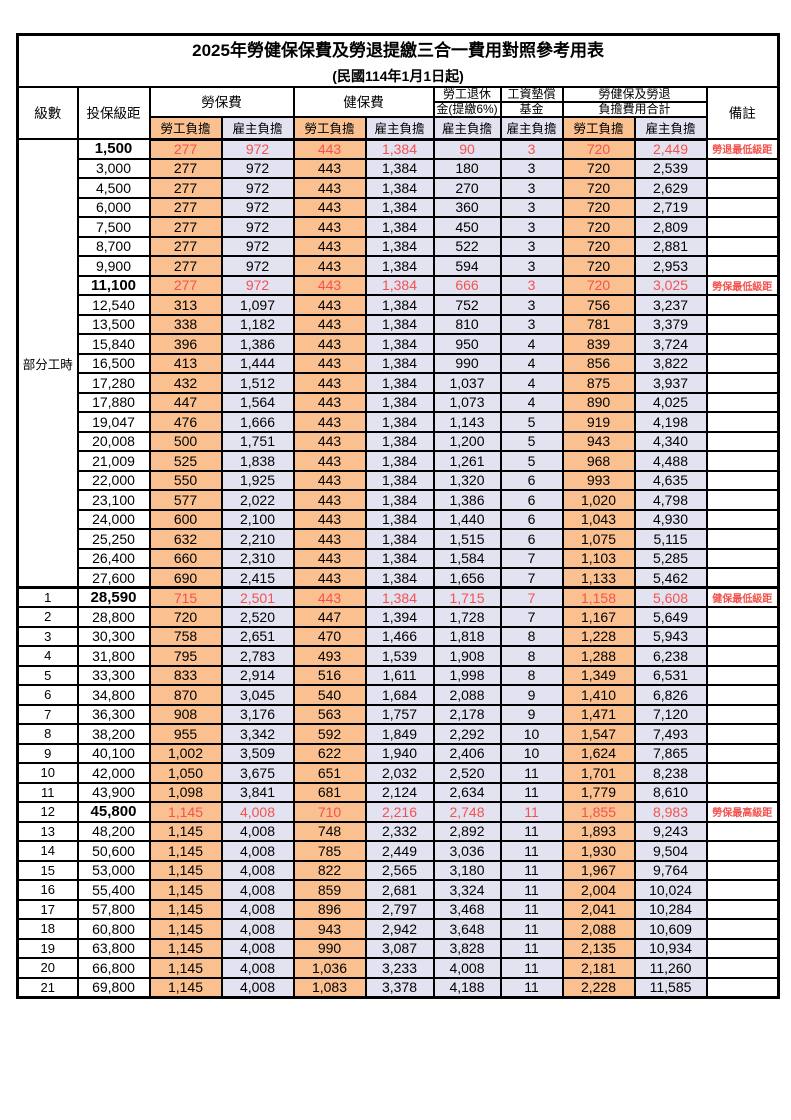 Image resolution: width=791 pixels, height=1120 pixels. I want to click on title-block: 2025年勞健保保費及勞退提繳三合一費用對照參考用表 (民國114年1月1日起), so click(398, 60).